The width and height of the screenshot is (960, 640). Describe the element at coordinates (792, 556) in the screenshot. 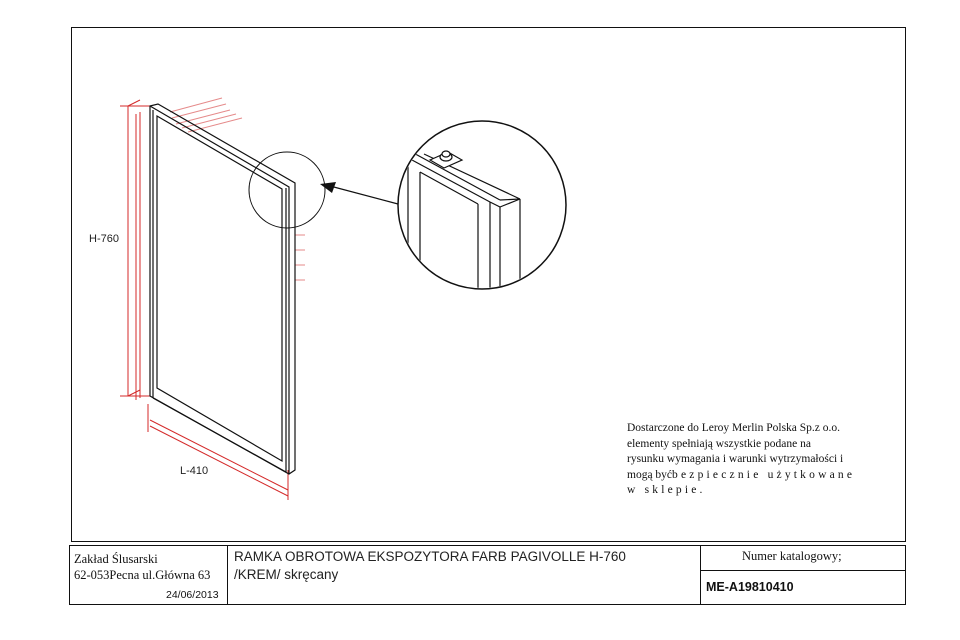

I see `catalog-number-label: Numer katalogowy;` at that location.